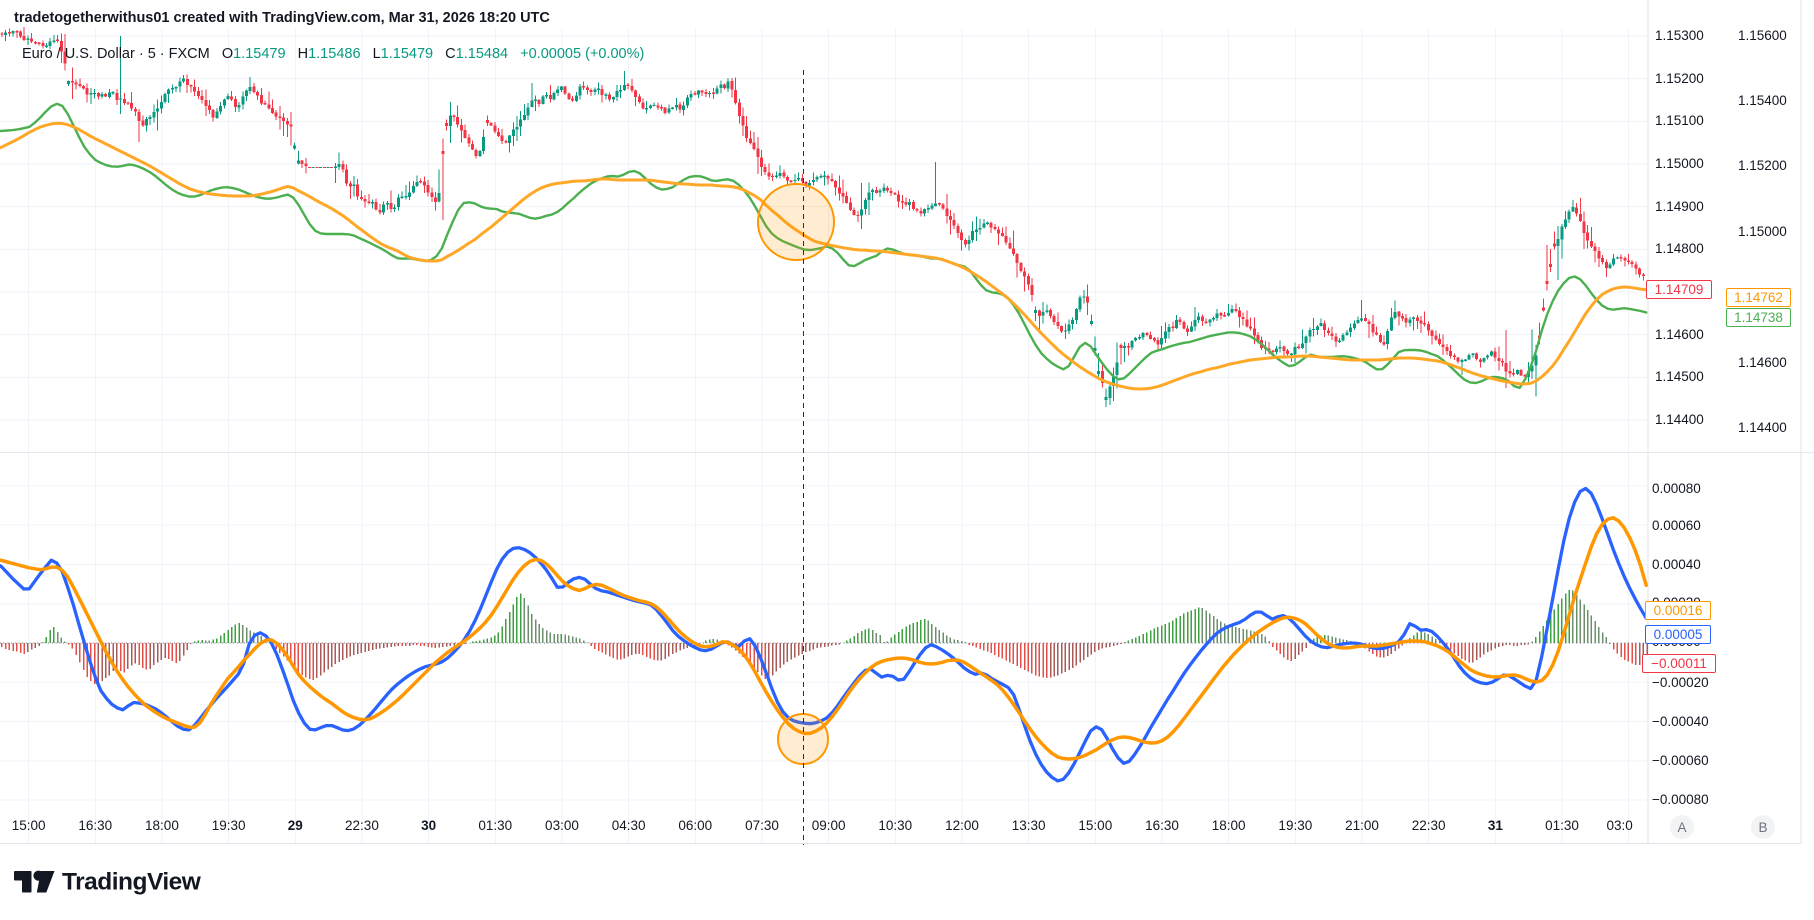 The image size is (1814, 920). What do you see at coordinates (132, 882) in the screenshot?
I see `svg-text: TradingView` at bounding box center [132, 882].